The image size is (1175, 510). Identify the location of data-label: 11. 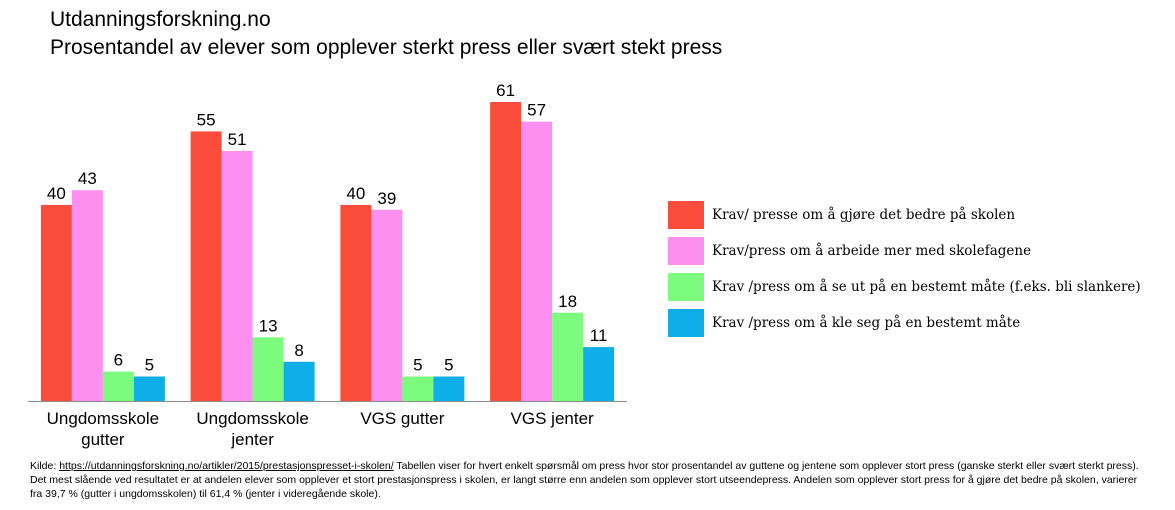
(599, 335).